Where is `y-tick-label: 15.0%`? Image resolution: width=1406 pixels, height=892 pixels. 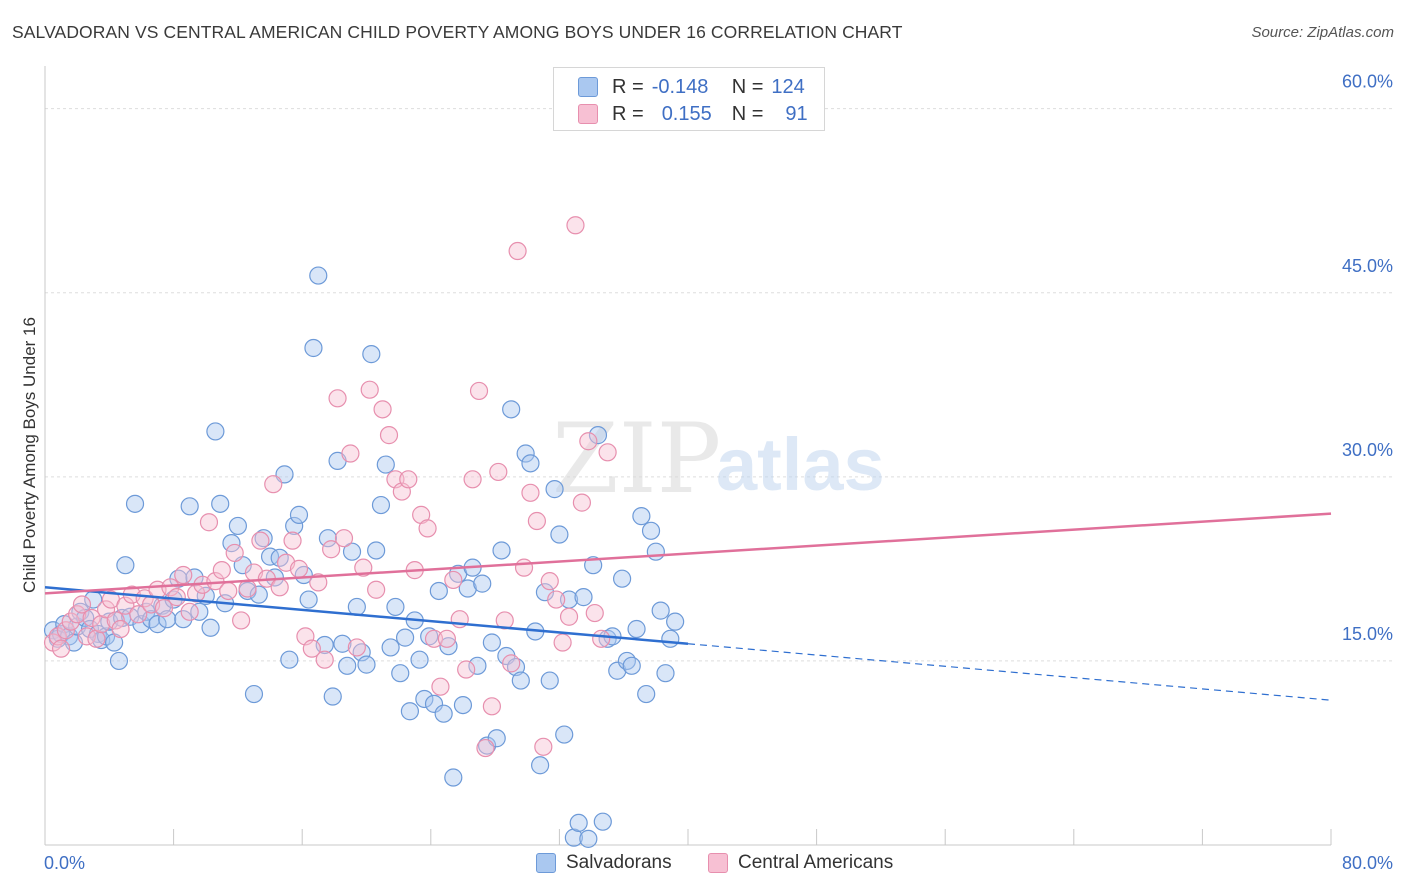
y-tick-label: 15.0% is located at coordinates (1367, 634).